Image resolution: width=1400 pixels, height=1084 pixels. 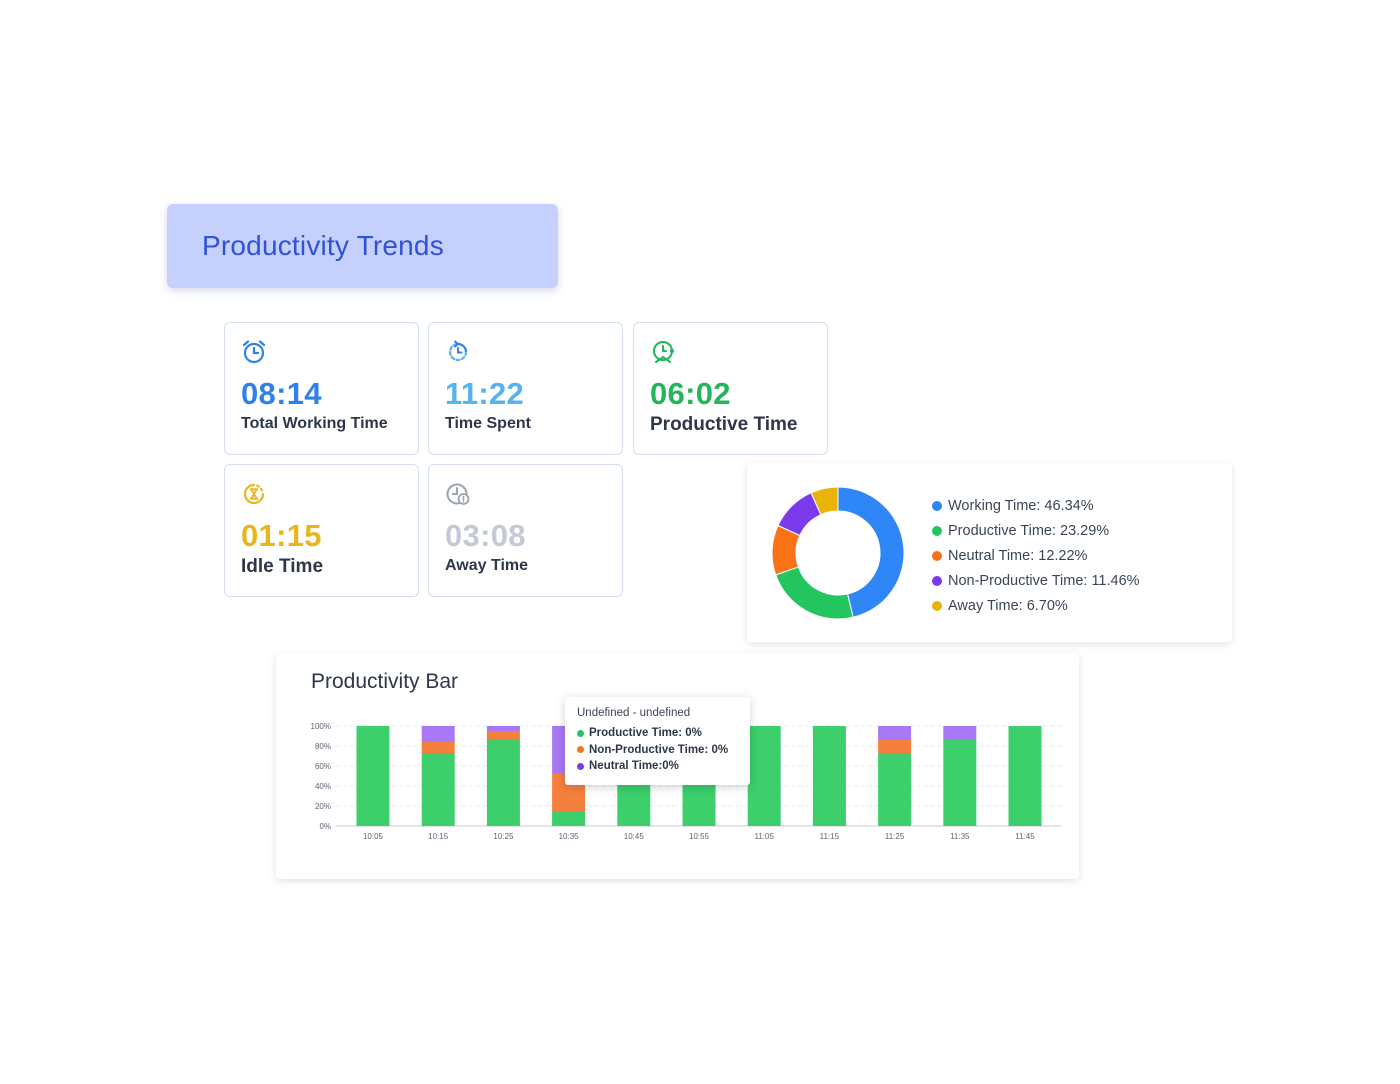 What do you see at coordinates (488, 423) in the screenshot?
I see `time-spent-label: Time Spent` at bounding box center [488, 423].